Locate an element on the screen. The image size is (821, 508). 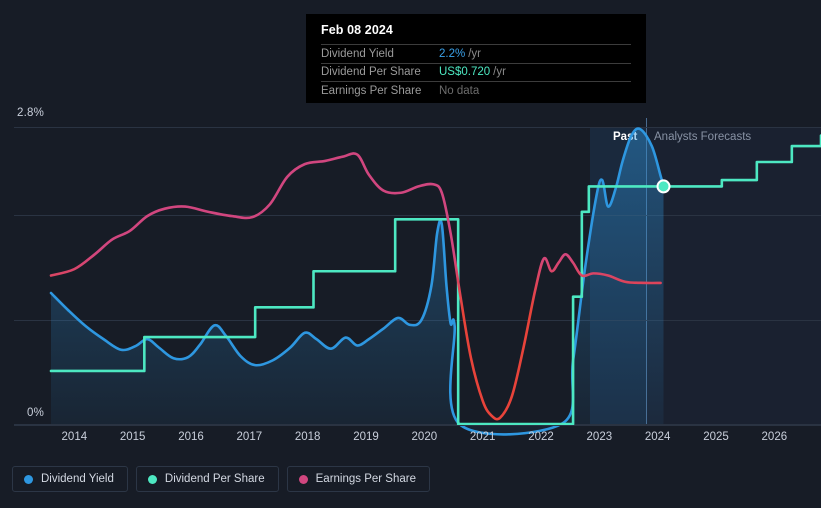
y-axis-label-min: 0% is located at coordinates (35, 413).